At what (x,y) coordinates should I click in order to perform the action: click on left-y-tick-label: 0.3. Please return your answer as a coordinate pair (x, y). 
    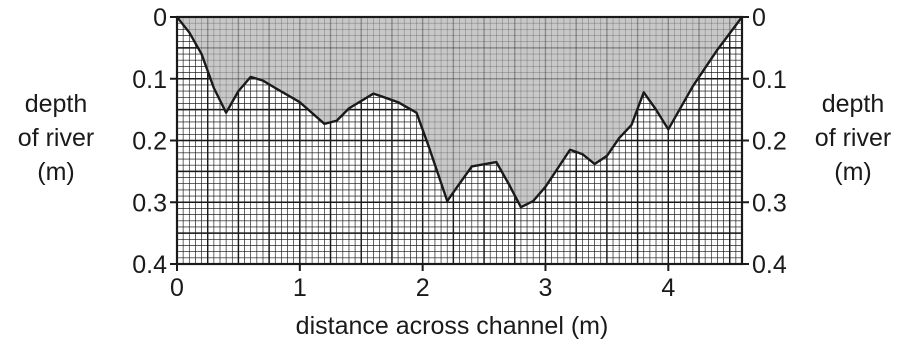
    Looking at the image, I should click on (149, 203).